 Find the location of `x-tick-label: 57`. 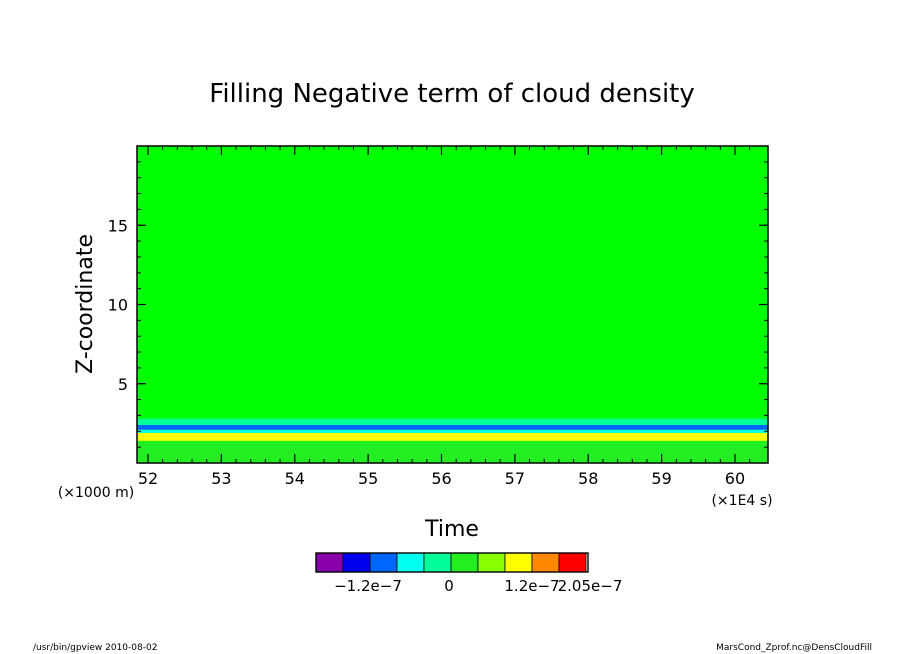

x-tick-label: 57 is located at coordinates (515, 478).